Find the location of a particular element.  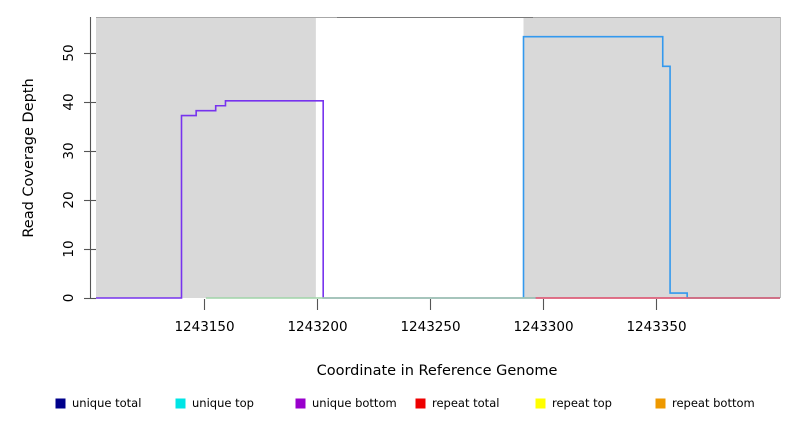

legend-item-unique-top: unique top is located at coordinates (214, 403).